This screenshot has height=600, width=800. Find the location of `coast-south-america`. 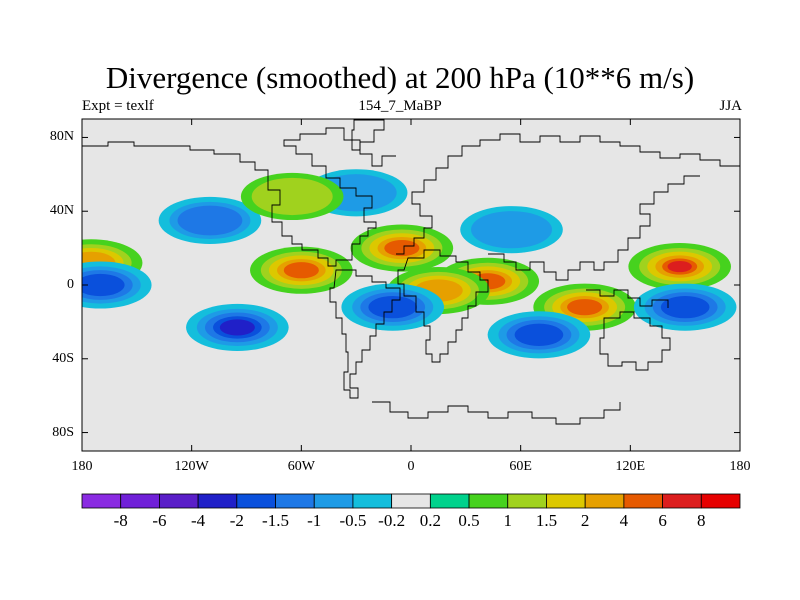

coast-south-america is located at coordinates (365, 334).